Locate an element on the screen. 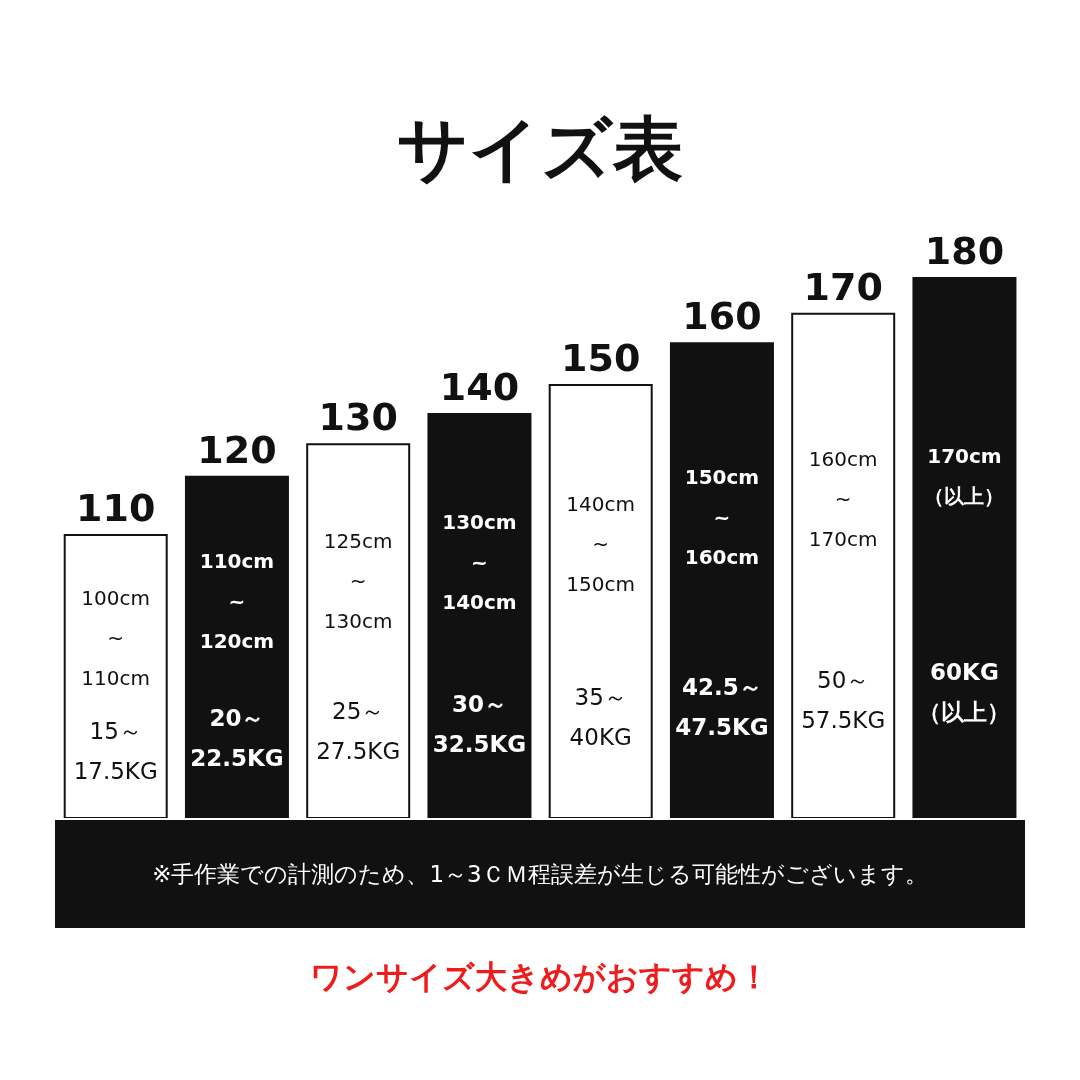  annotation: 15～ 17.5KG is located at coordinates (115, 751).